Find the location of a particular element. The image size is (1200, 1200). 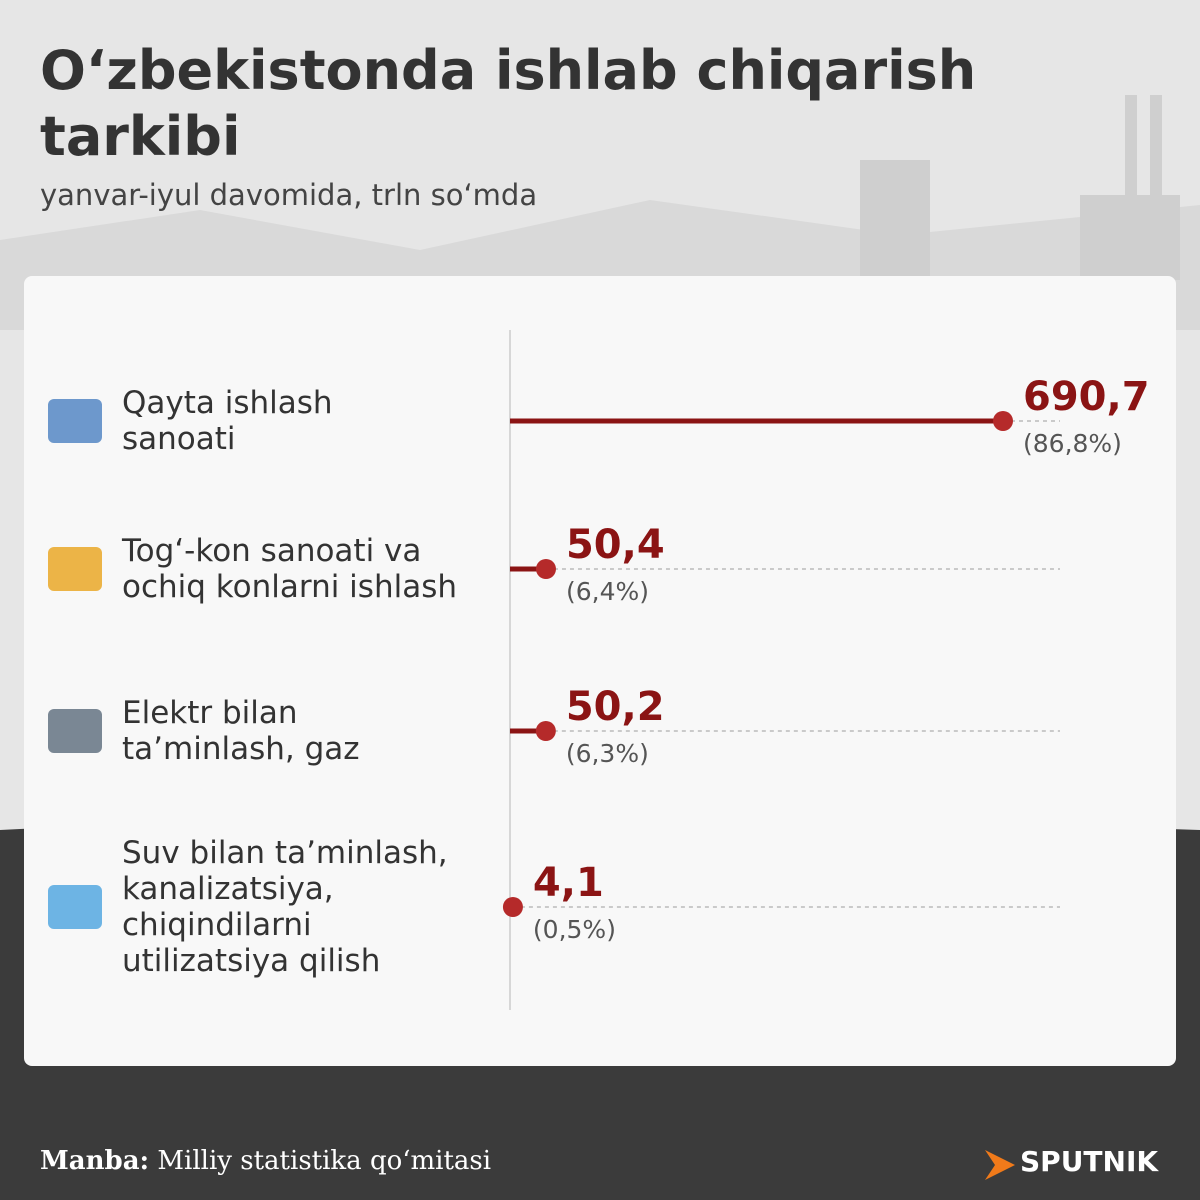

source-label: Manba: is located at coordinates (95, 1161).